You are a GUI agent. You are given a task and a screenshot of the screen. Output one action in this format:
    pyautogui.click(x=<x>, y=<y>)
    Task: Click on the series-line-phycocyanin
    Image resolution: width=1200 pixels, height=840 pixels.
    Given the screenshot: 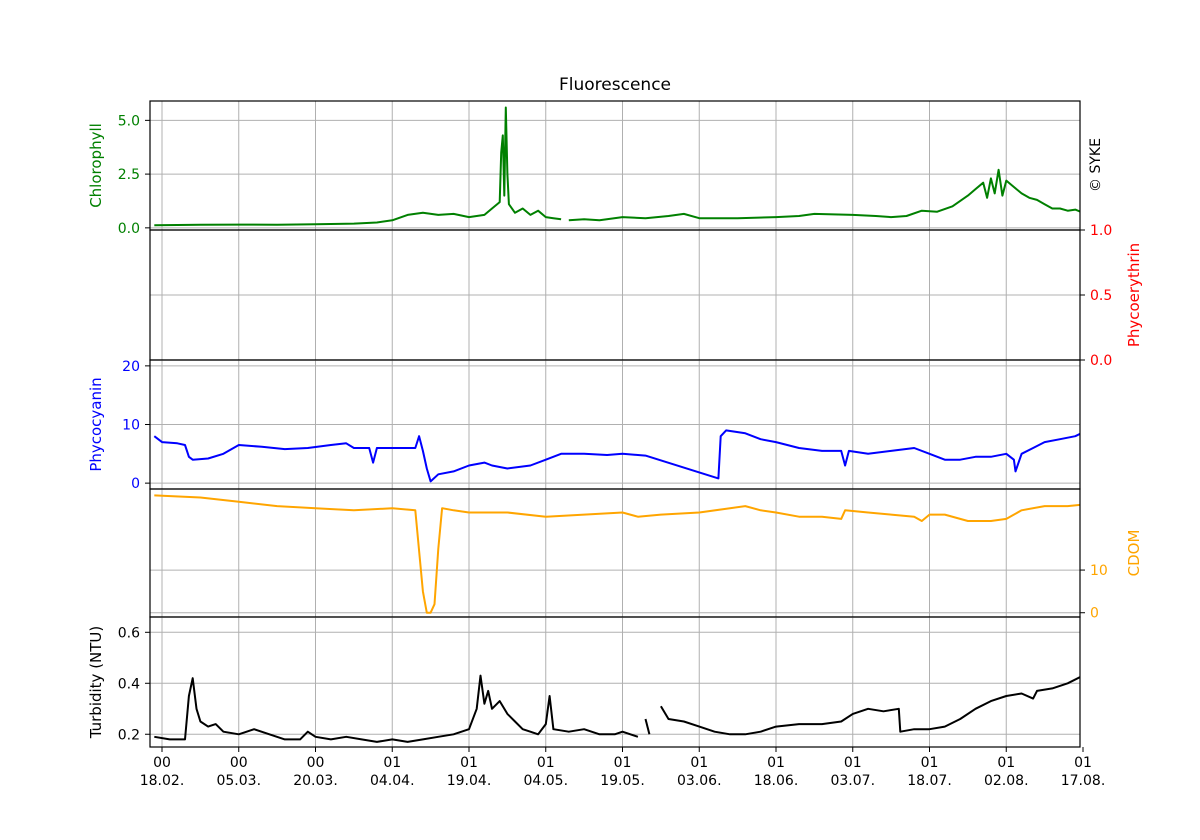 What is the action you would take?
    pyautogui.click(x=616, y=456)
    